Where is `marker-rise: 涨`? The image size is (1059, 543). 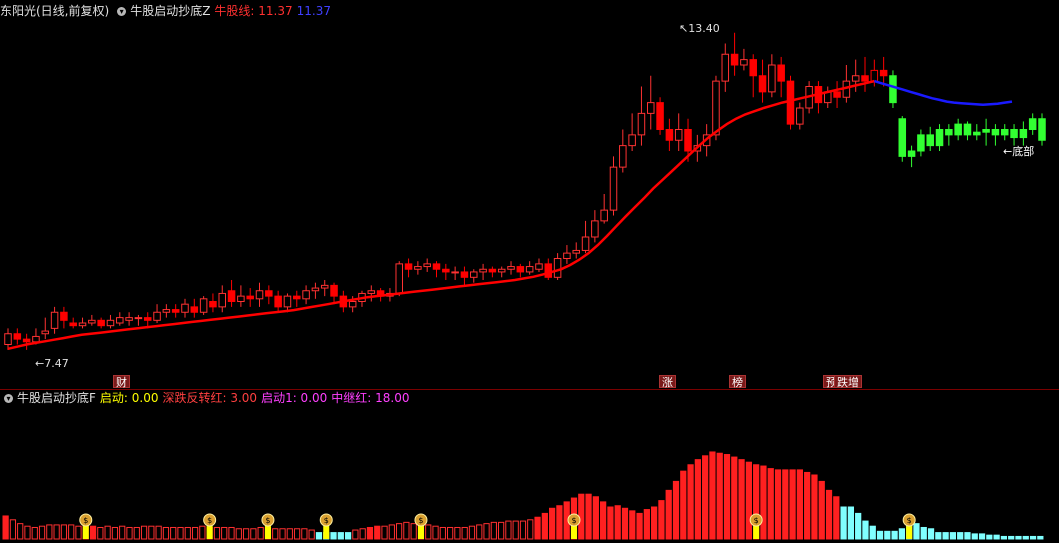
marker-rise: 涨 is located at coordinates (667, 382).